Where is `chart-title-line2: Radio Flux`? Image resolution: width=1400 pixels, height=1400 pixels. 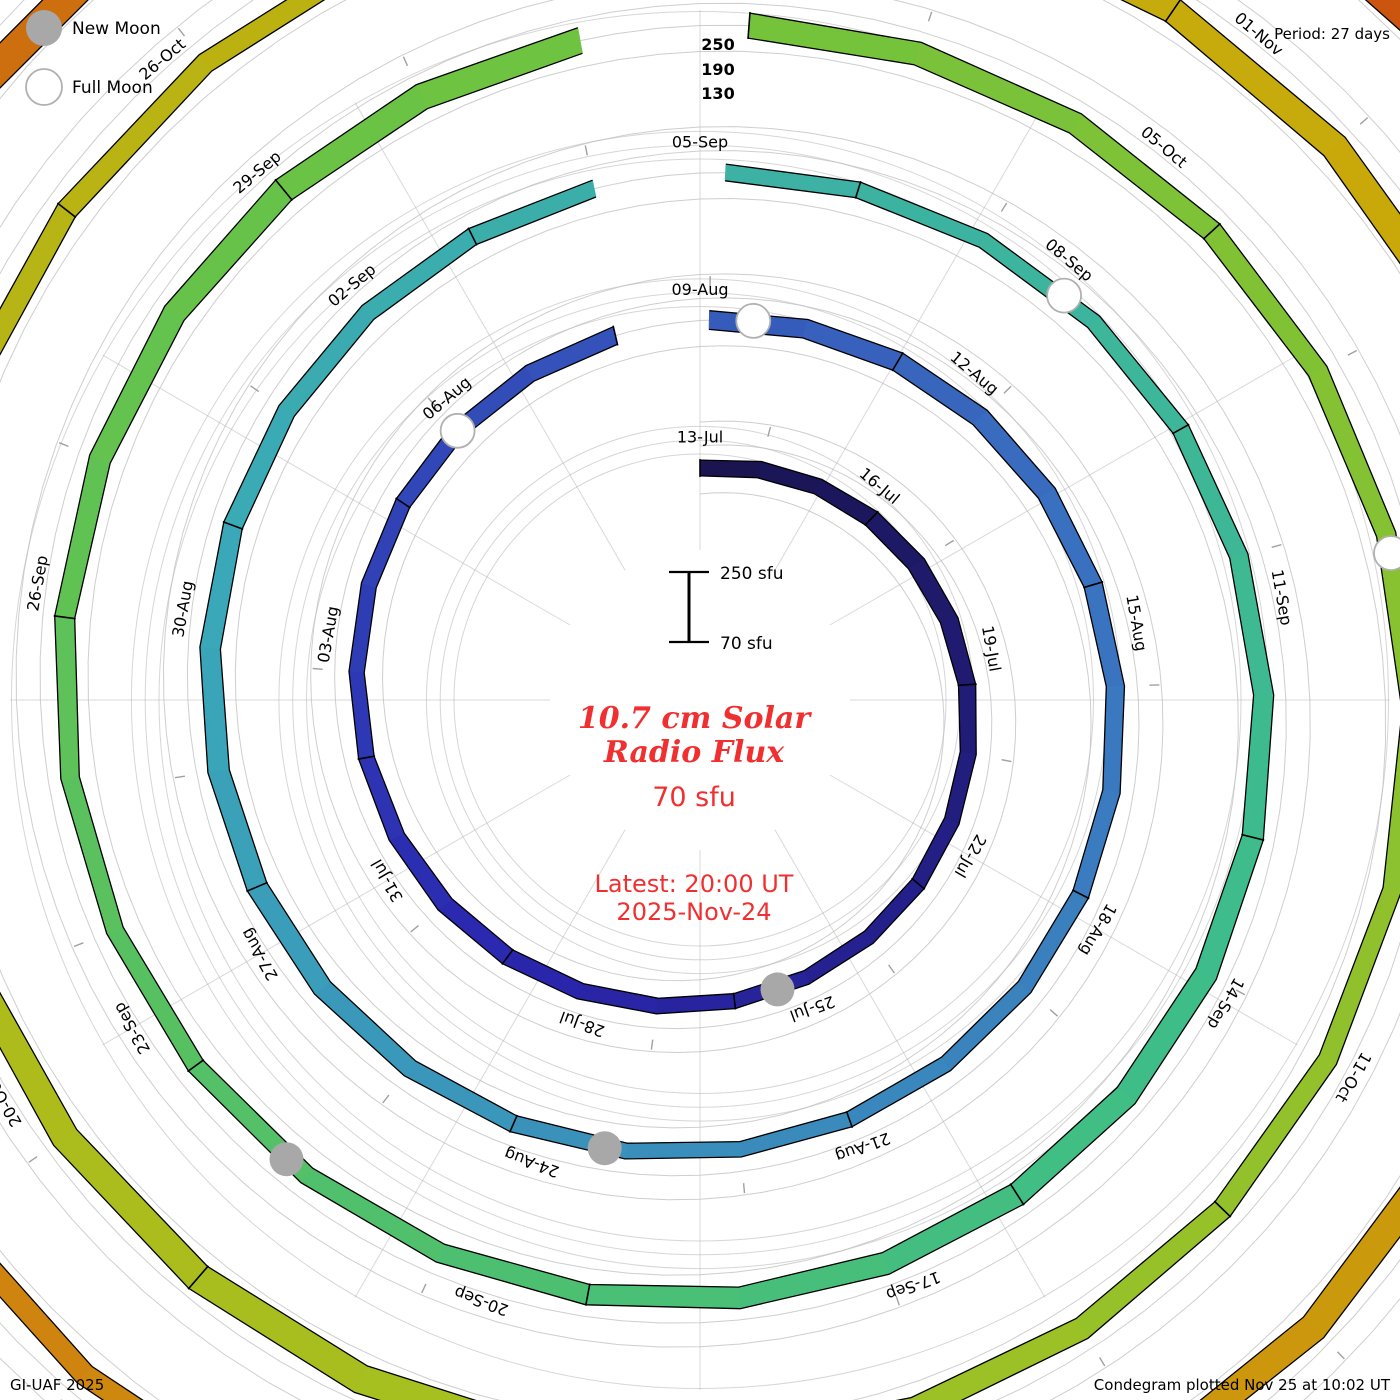
chart-title-line2: Radio Flux is located at coordinates (694, 752).